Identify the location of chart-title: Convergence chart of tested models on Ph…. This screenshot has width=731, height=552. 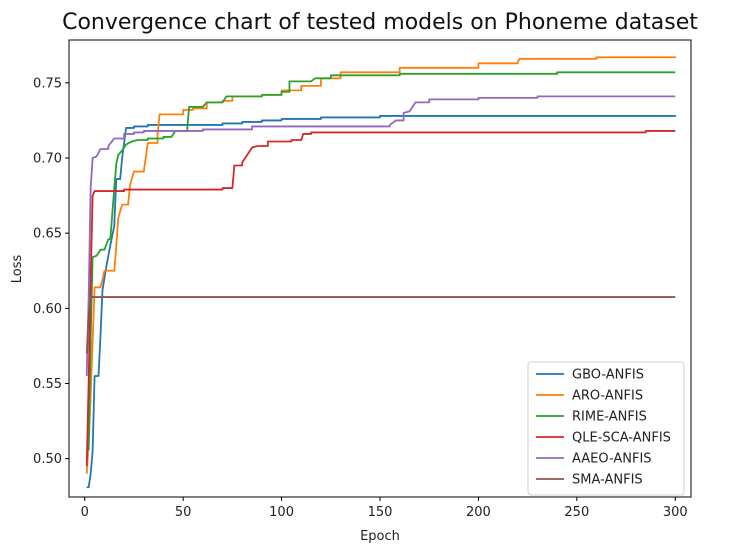
(380, 22).